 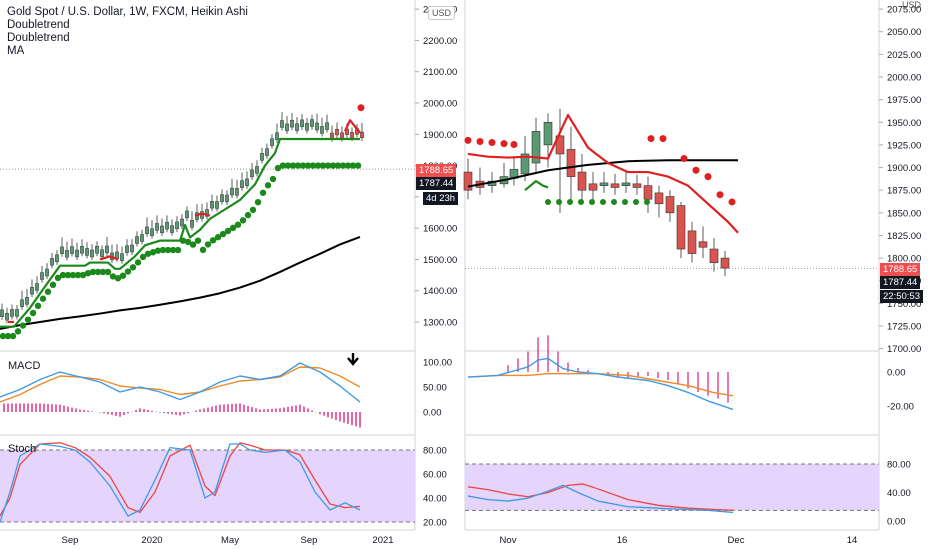 I want to click on time-tick-label-right: 16, so click(x=622, y=540).